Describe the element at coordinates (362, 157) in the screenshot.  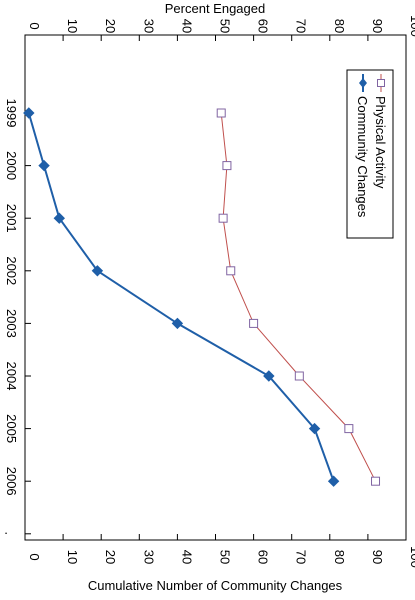
I see `legend-label-1: Community Changes` at that location.